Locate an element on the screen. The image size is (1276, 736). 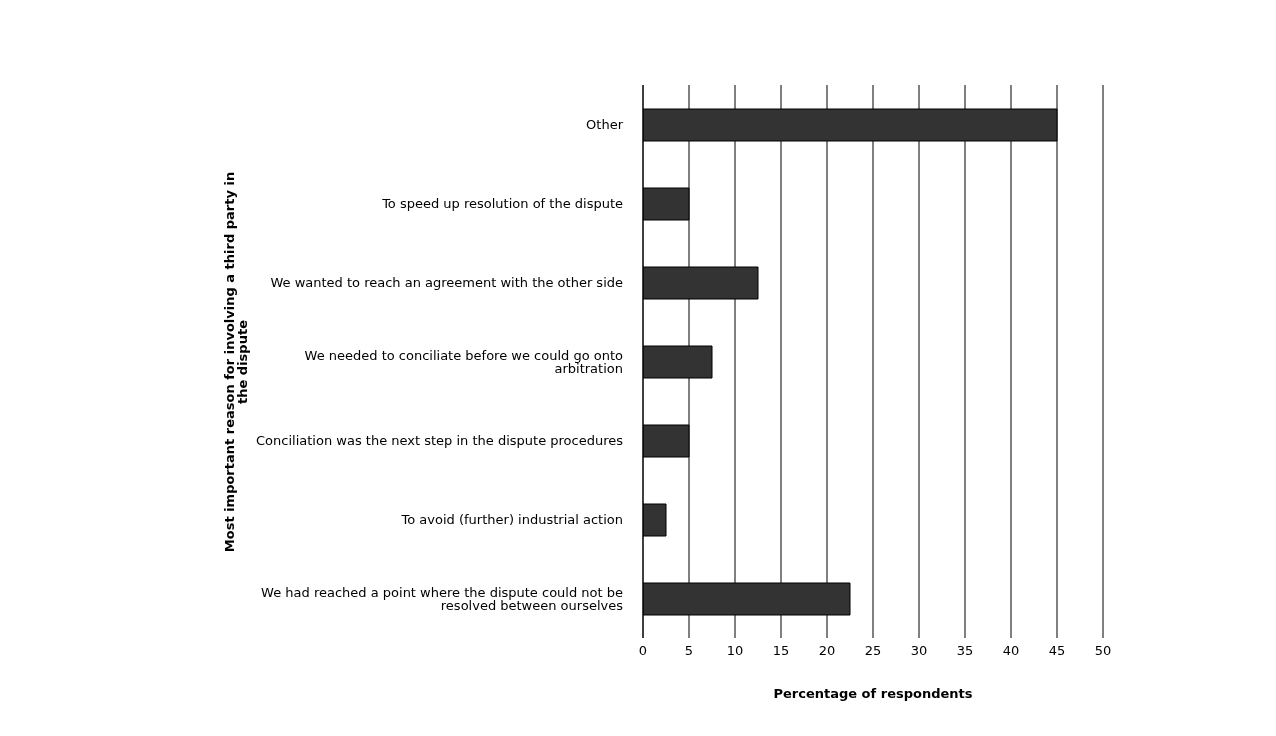
y-tick-label: We needed to conciliate before we could go onto arbitration is located at coordinates (464, 361).